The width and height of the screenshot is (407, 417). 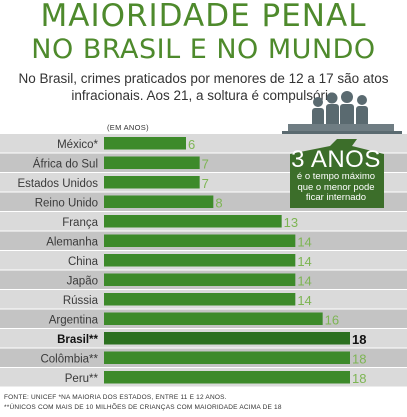 What do you see at coordinates (359, 378) in the screenshot?
I see `value-label-12: 18` at bounding box center [359, 378].